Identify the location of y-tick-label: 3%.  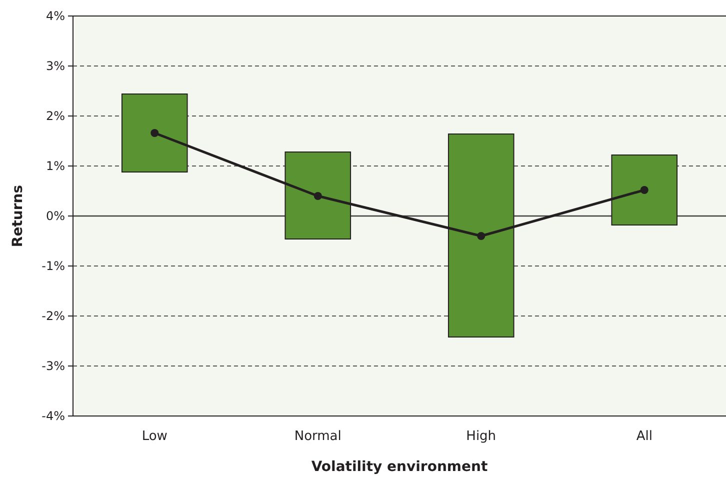
(55, 66).